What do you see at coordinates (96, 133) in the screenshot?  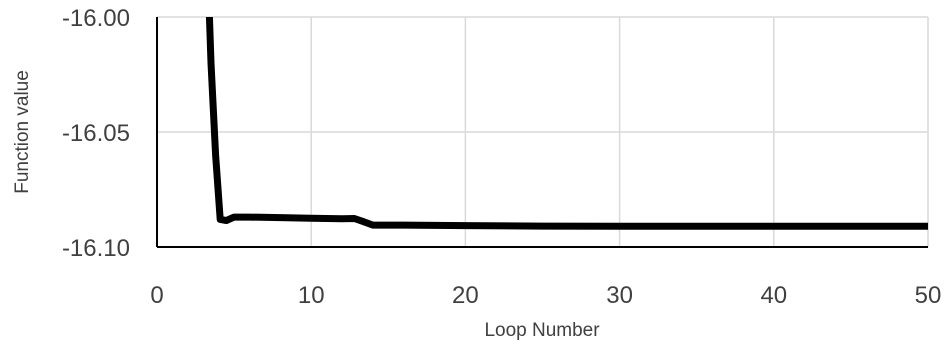 I see `y-tick-label: -16.05` at bounding box center [96, 133].